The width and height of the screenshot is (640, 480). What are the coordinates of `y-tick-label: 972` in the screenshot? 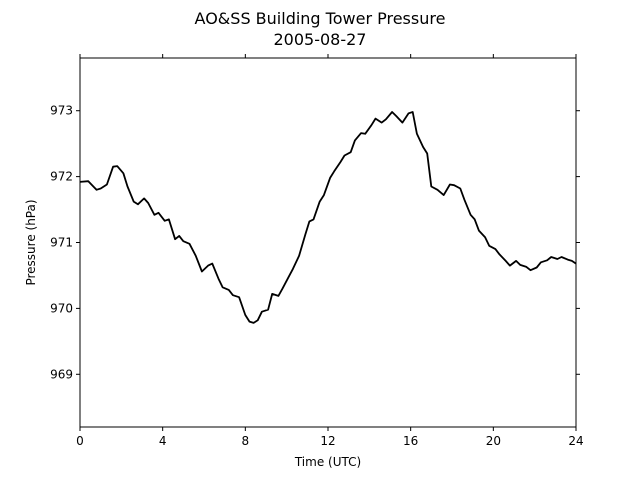 It's located at (61, 177).